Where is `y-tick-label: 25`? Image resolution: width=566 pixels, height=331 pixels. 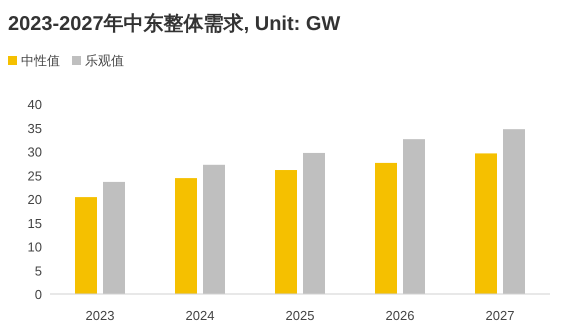 y-tick-label: 25 is located at coordinates (35, 176).